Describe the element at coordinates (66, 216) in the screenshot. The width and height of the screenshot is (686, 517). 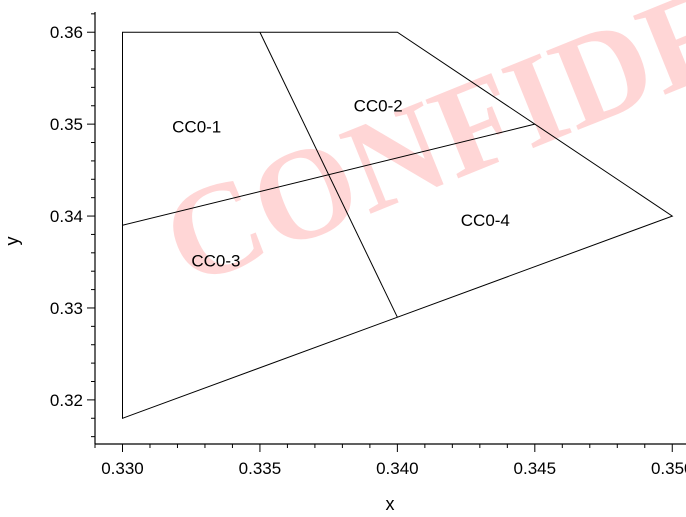
I see `y-tick-label: 0.34` at that location.